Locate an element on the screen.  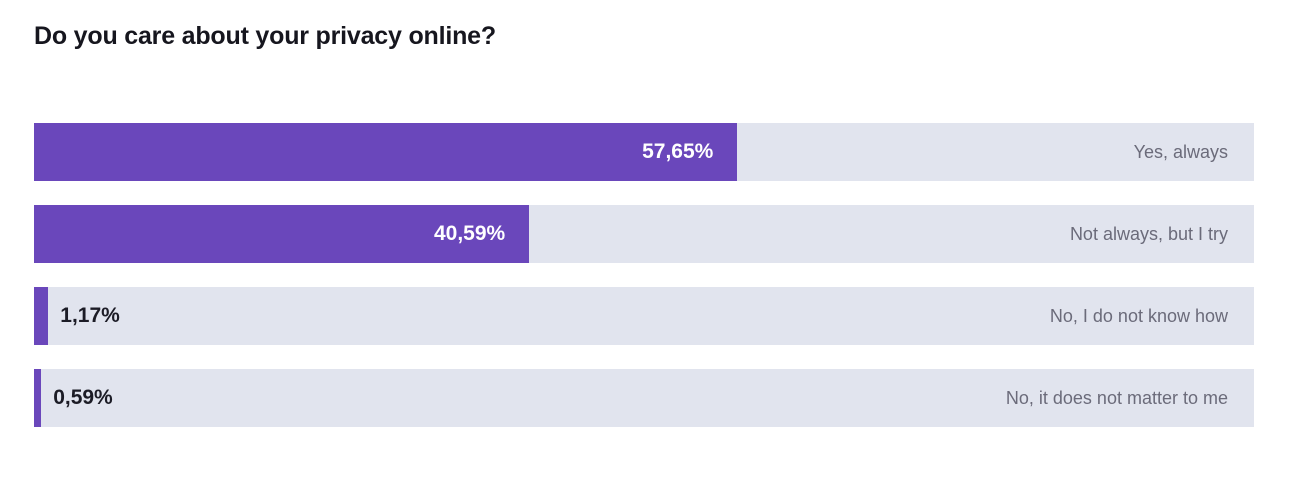
bar-track: 0,59% No, it does not matter to me is located at coordinates (644, 398).